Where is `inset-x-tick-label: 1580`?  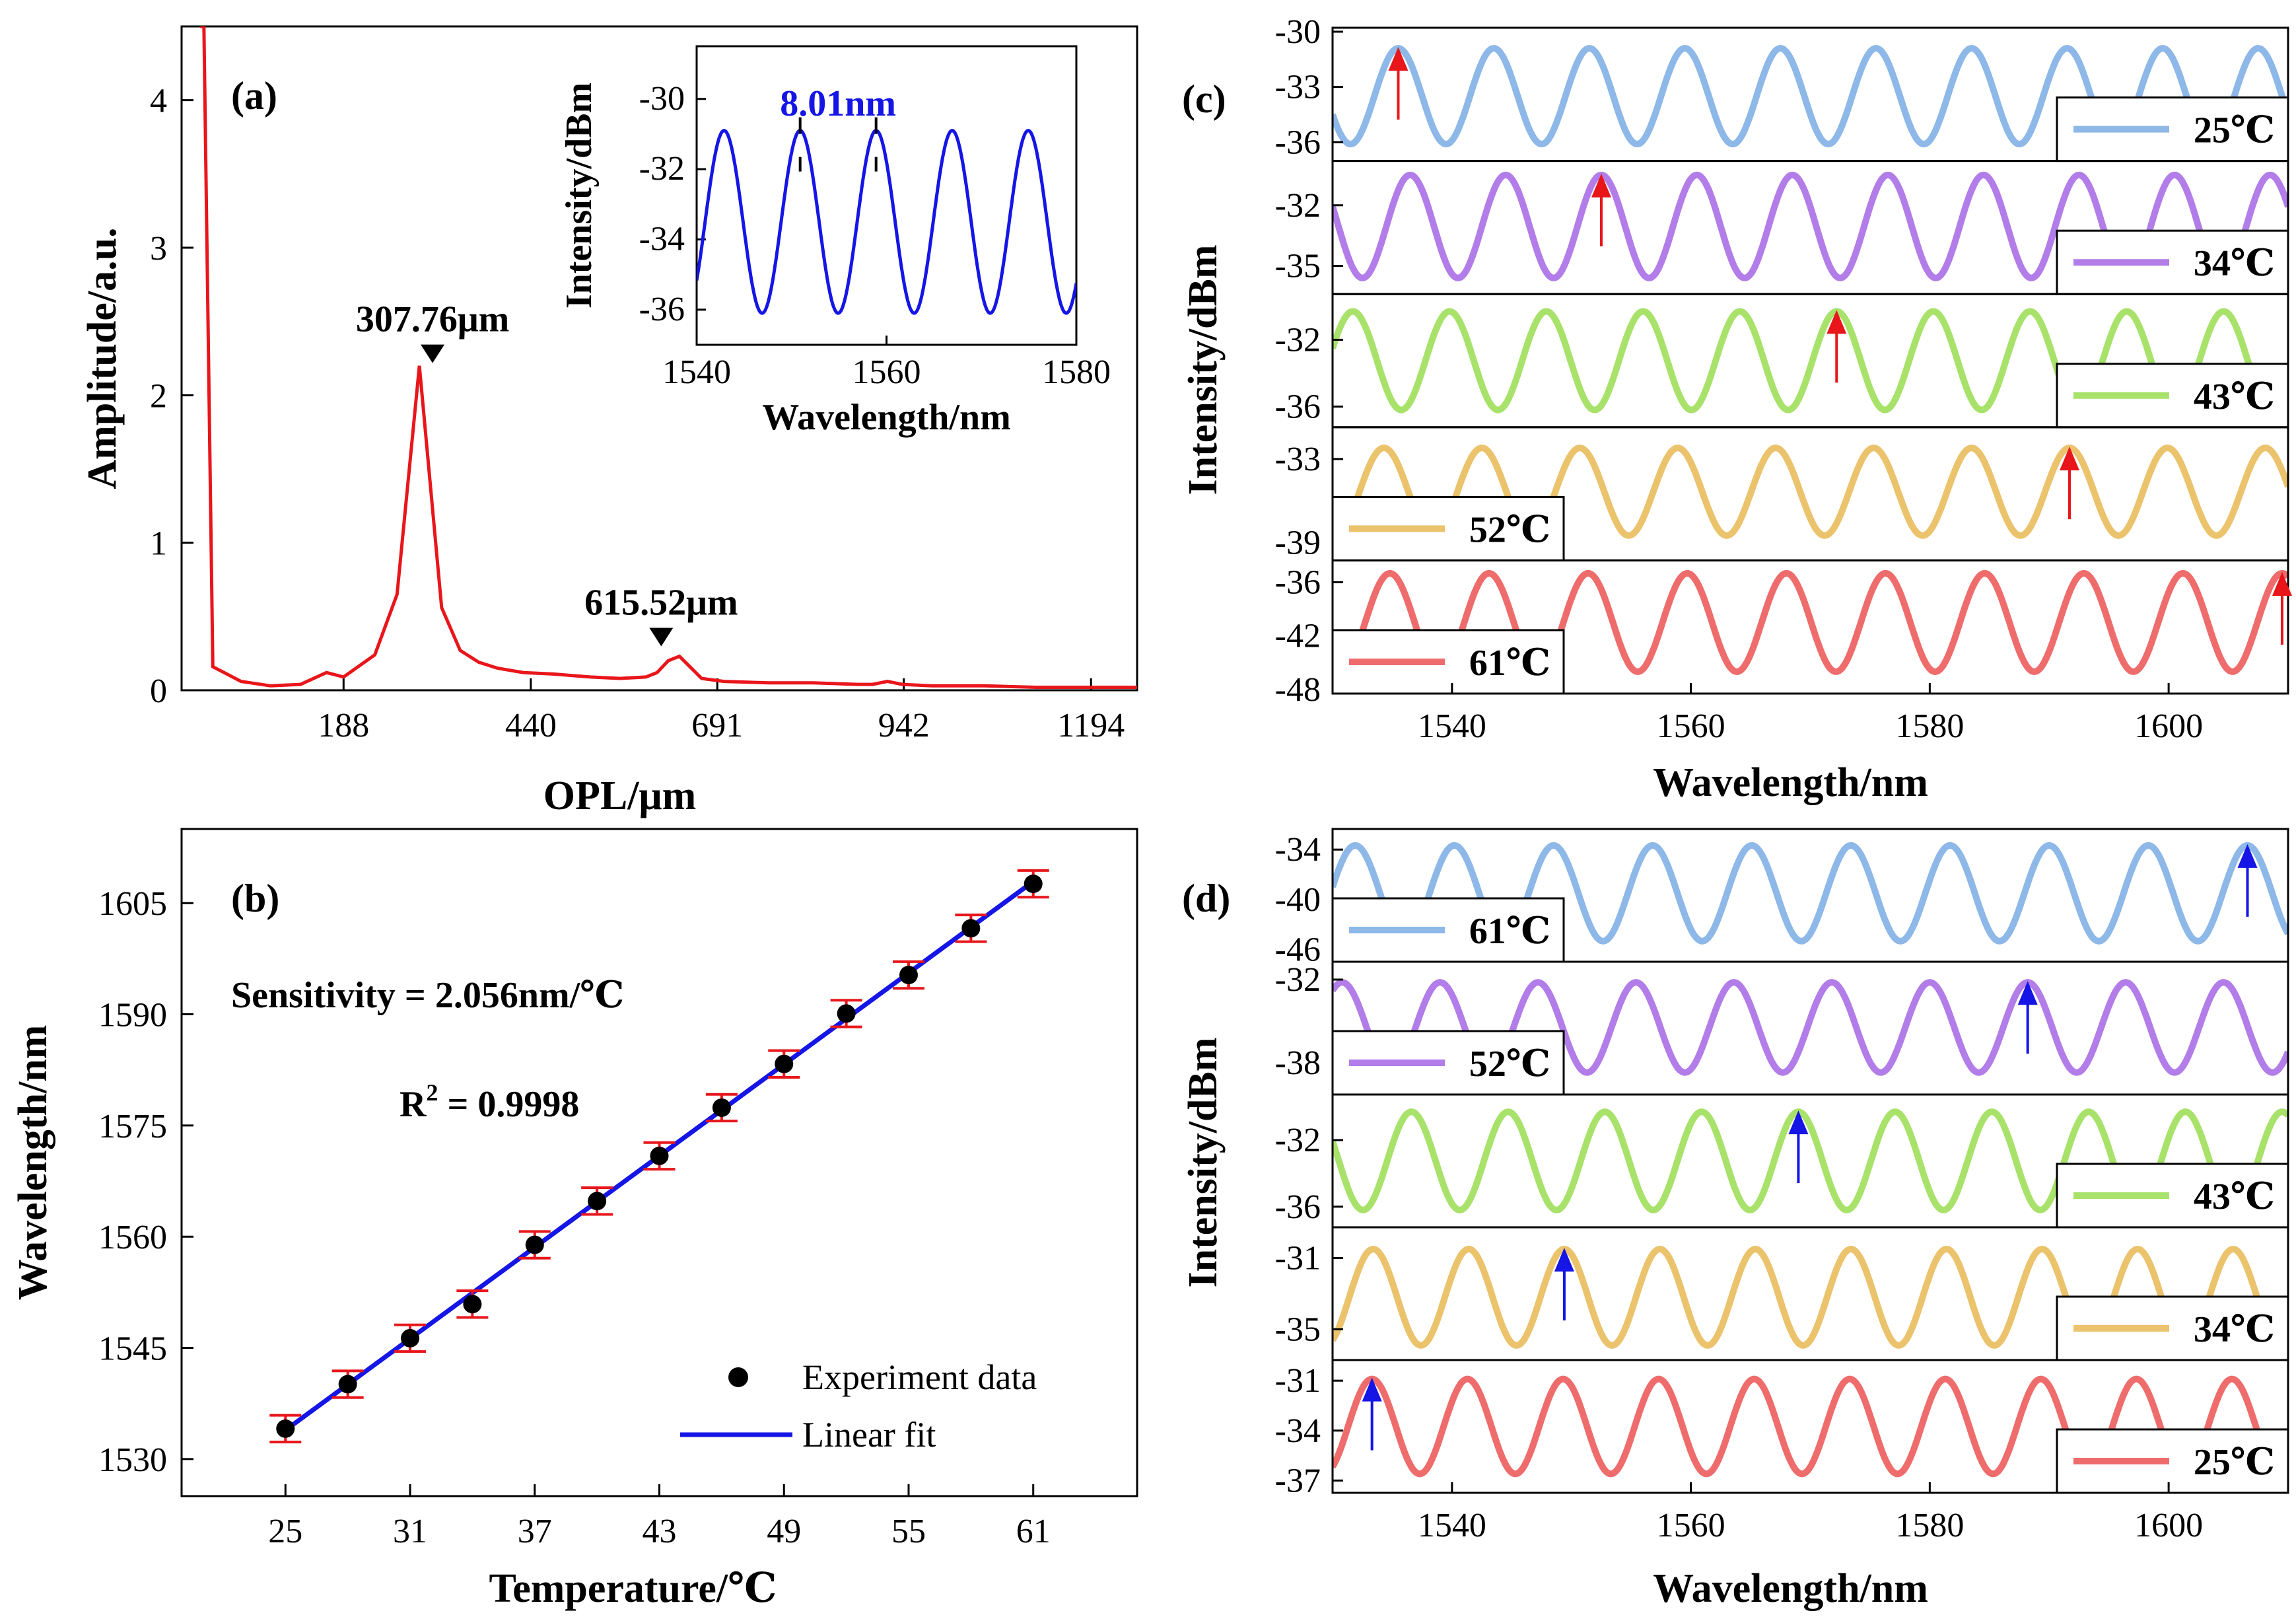 inset-x-tick-label: 1580 is located at coordinates (1076, 372).